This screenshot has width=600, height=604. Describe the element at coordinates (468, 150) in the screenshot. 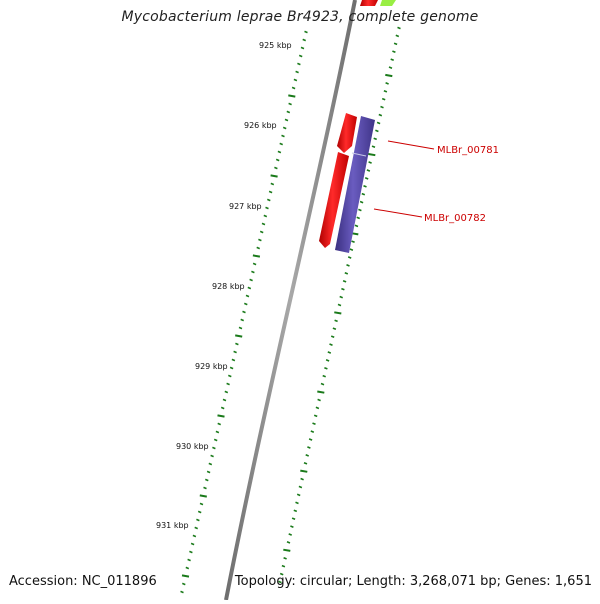

I see `feature-label: MLBr_00781` at that location.